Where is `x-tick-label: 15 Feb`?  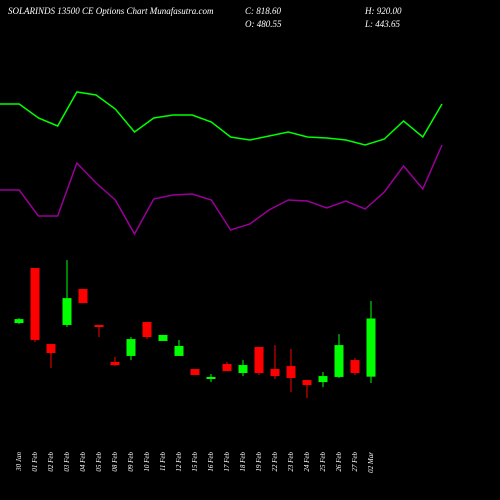
x-tick-label: 15 Feb is located at coordinates (195, 462).